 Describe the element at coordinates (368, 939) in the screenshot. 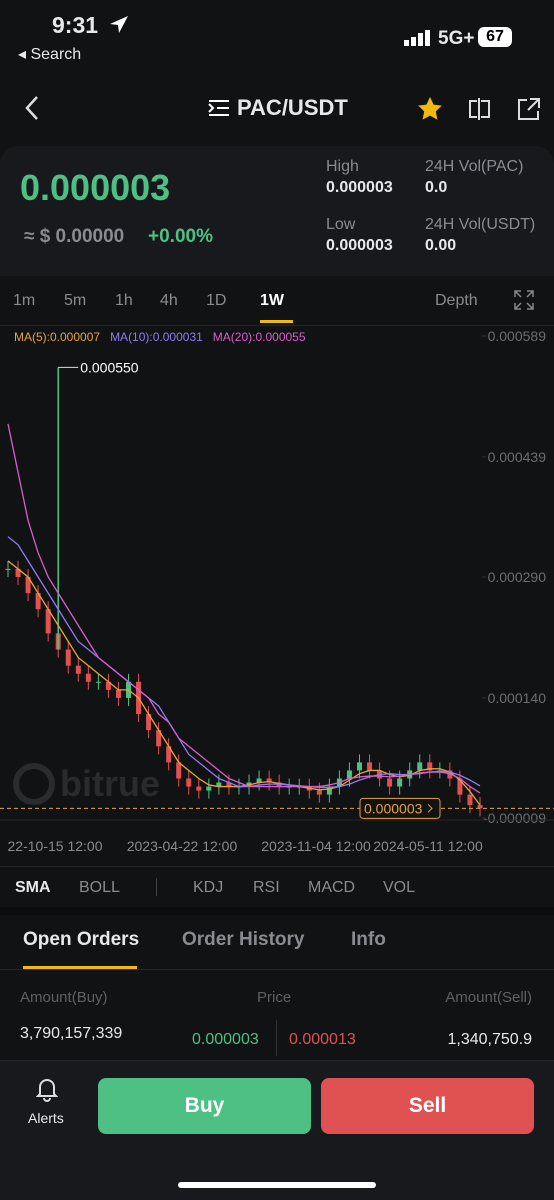

I see `order-tab: Info` at that location.